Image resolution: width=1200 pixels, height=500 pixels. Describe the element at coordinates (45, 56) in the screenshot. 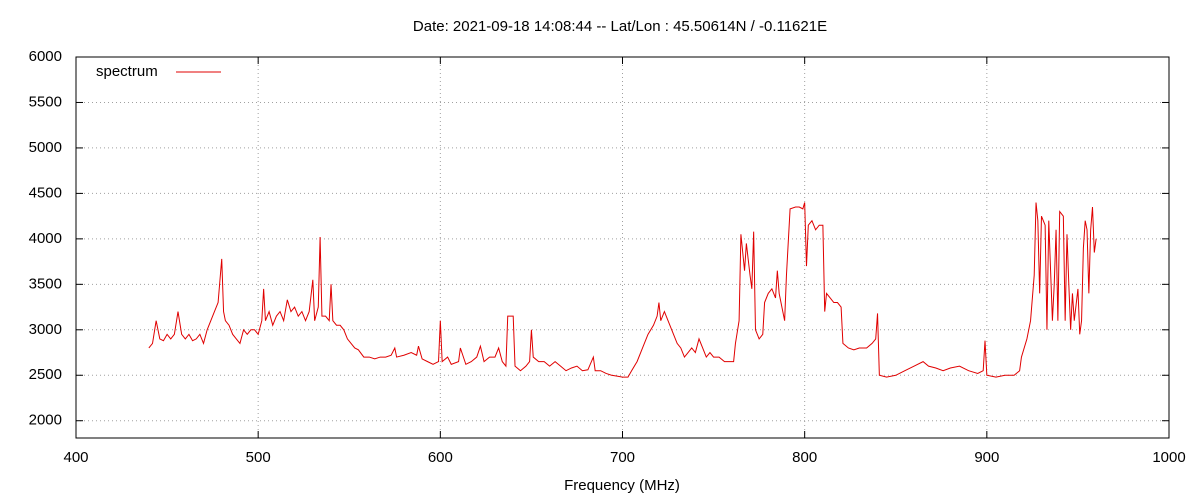

I see `y-tick-label: 6000` at that location.